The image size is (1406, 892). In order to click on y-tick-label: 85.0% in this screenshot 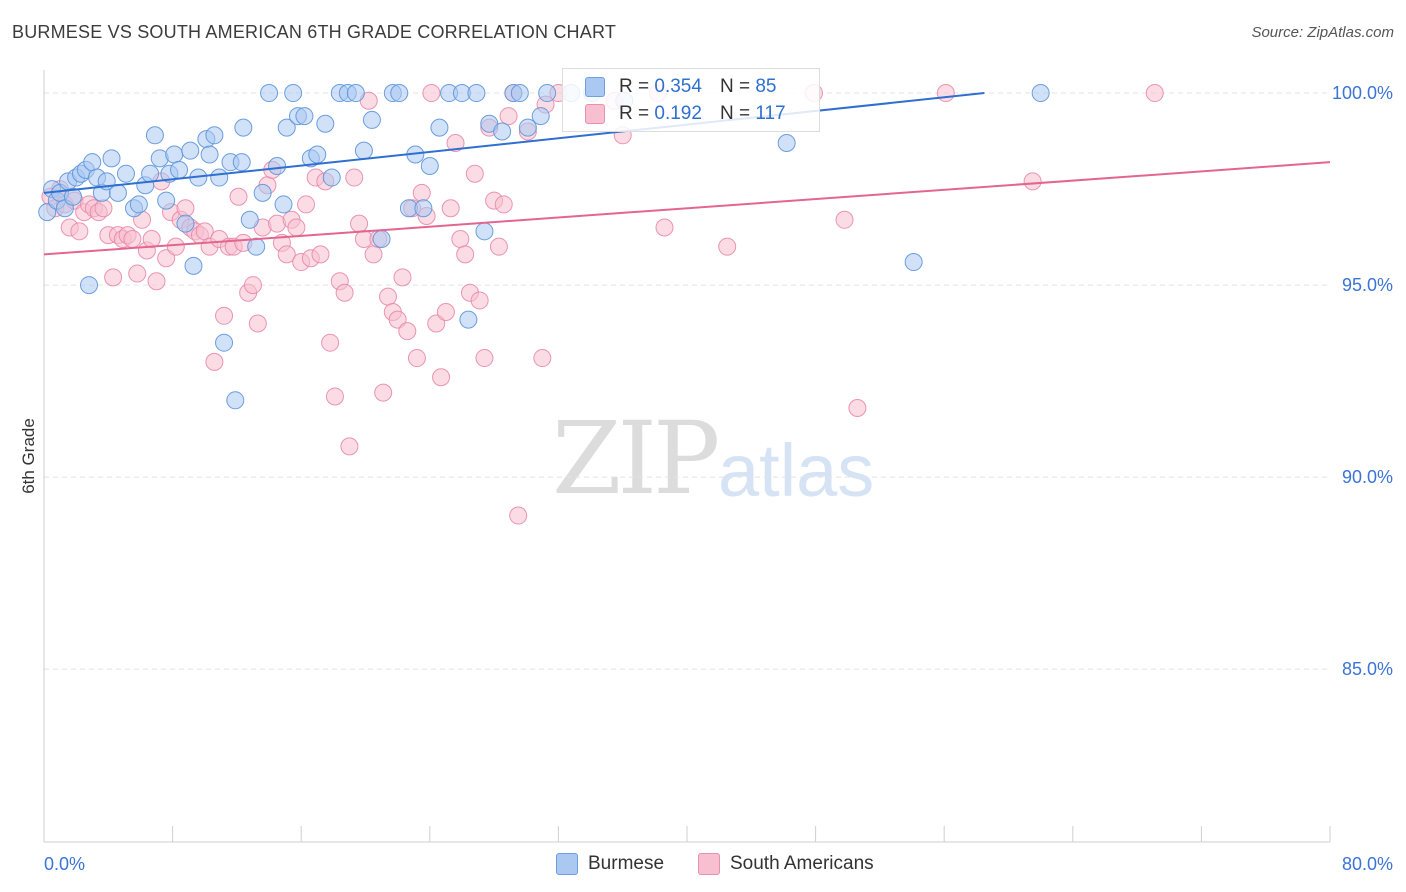, I will do `click(1367, 669)`.